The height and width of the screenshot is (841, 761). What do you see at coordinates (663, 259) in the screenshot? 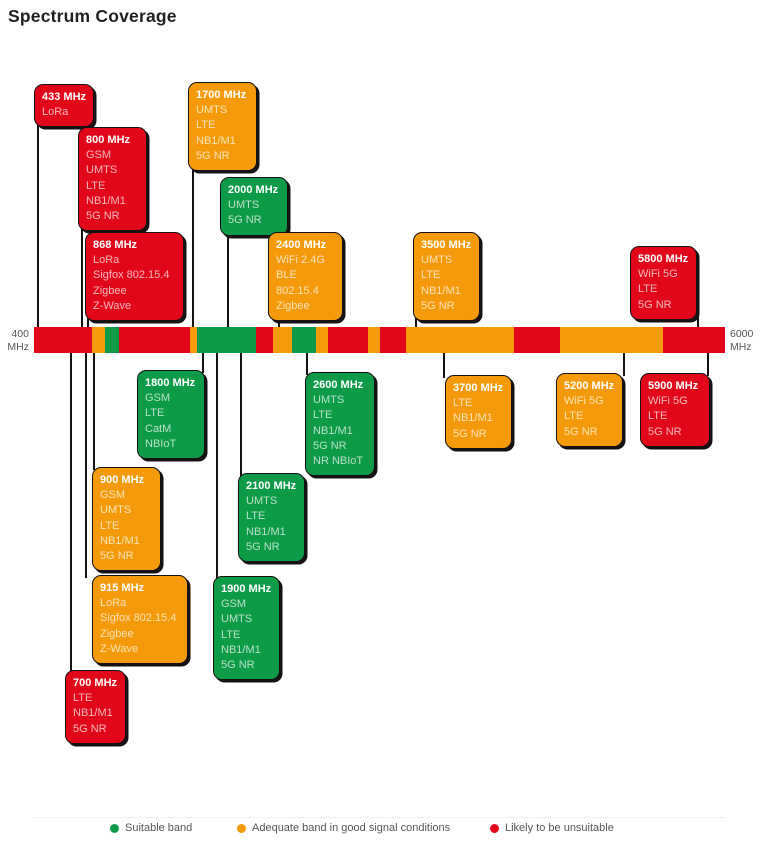
I see `band-frequency-label: 5800 MHz` at bounding box center [663, 259].